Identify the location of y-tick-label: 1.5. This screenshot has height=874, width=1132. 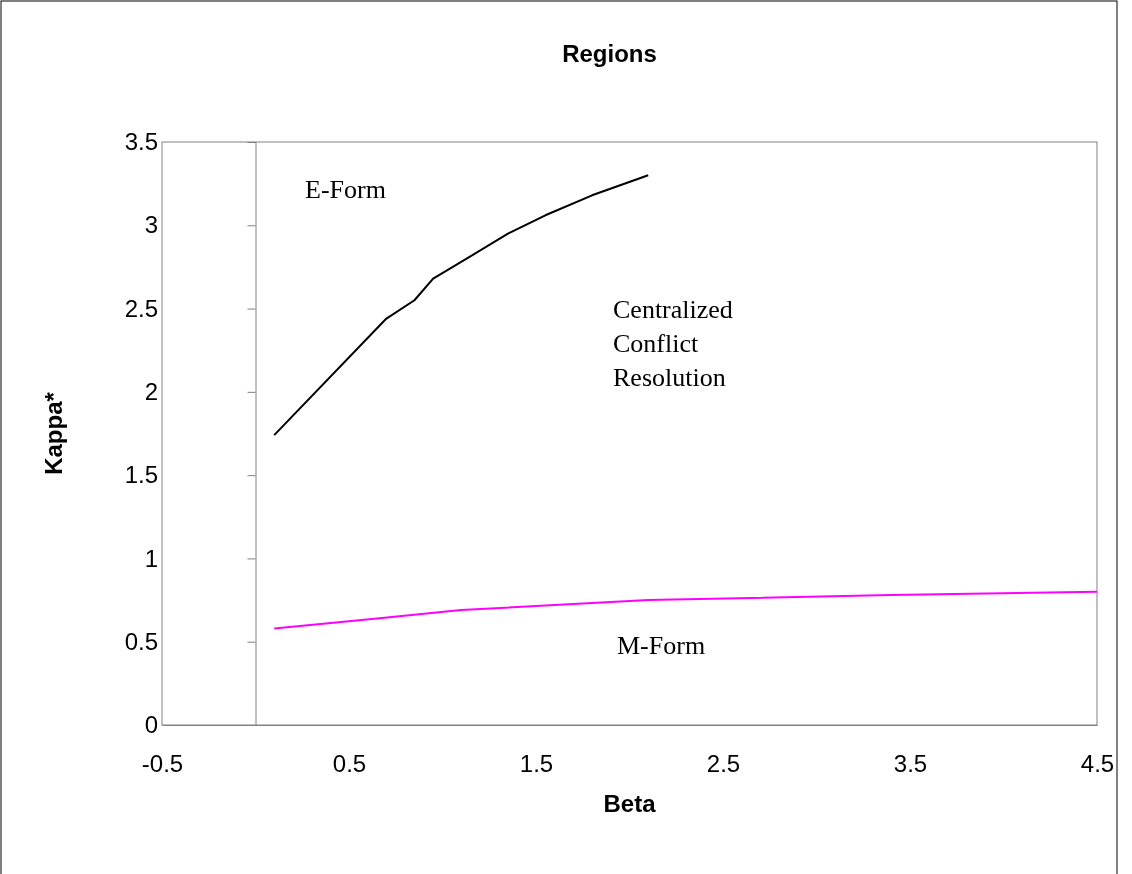
(141, 475).